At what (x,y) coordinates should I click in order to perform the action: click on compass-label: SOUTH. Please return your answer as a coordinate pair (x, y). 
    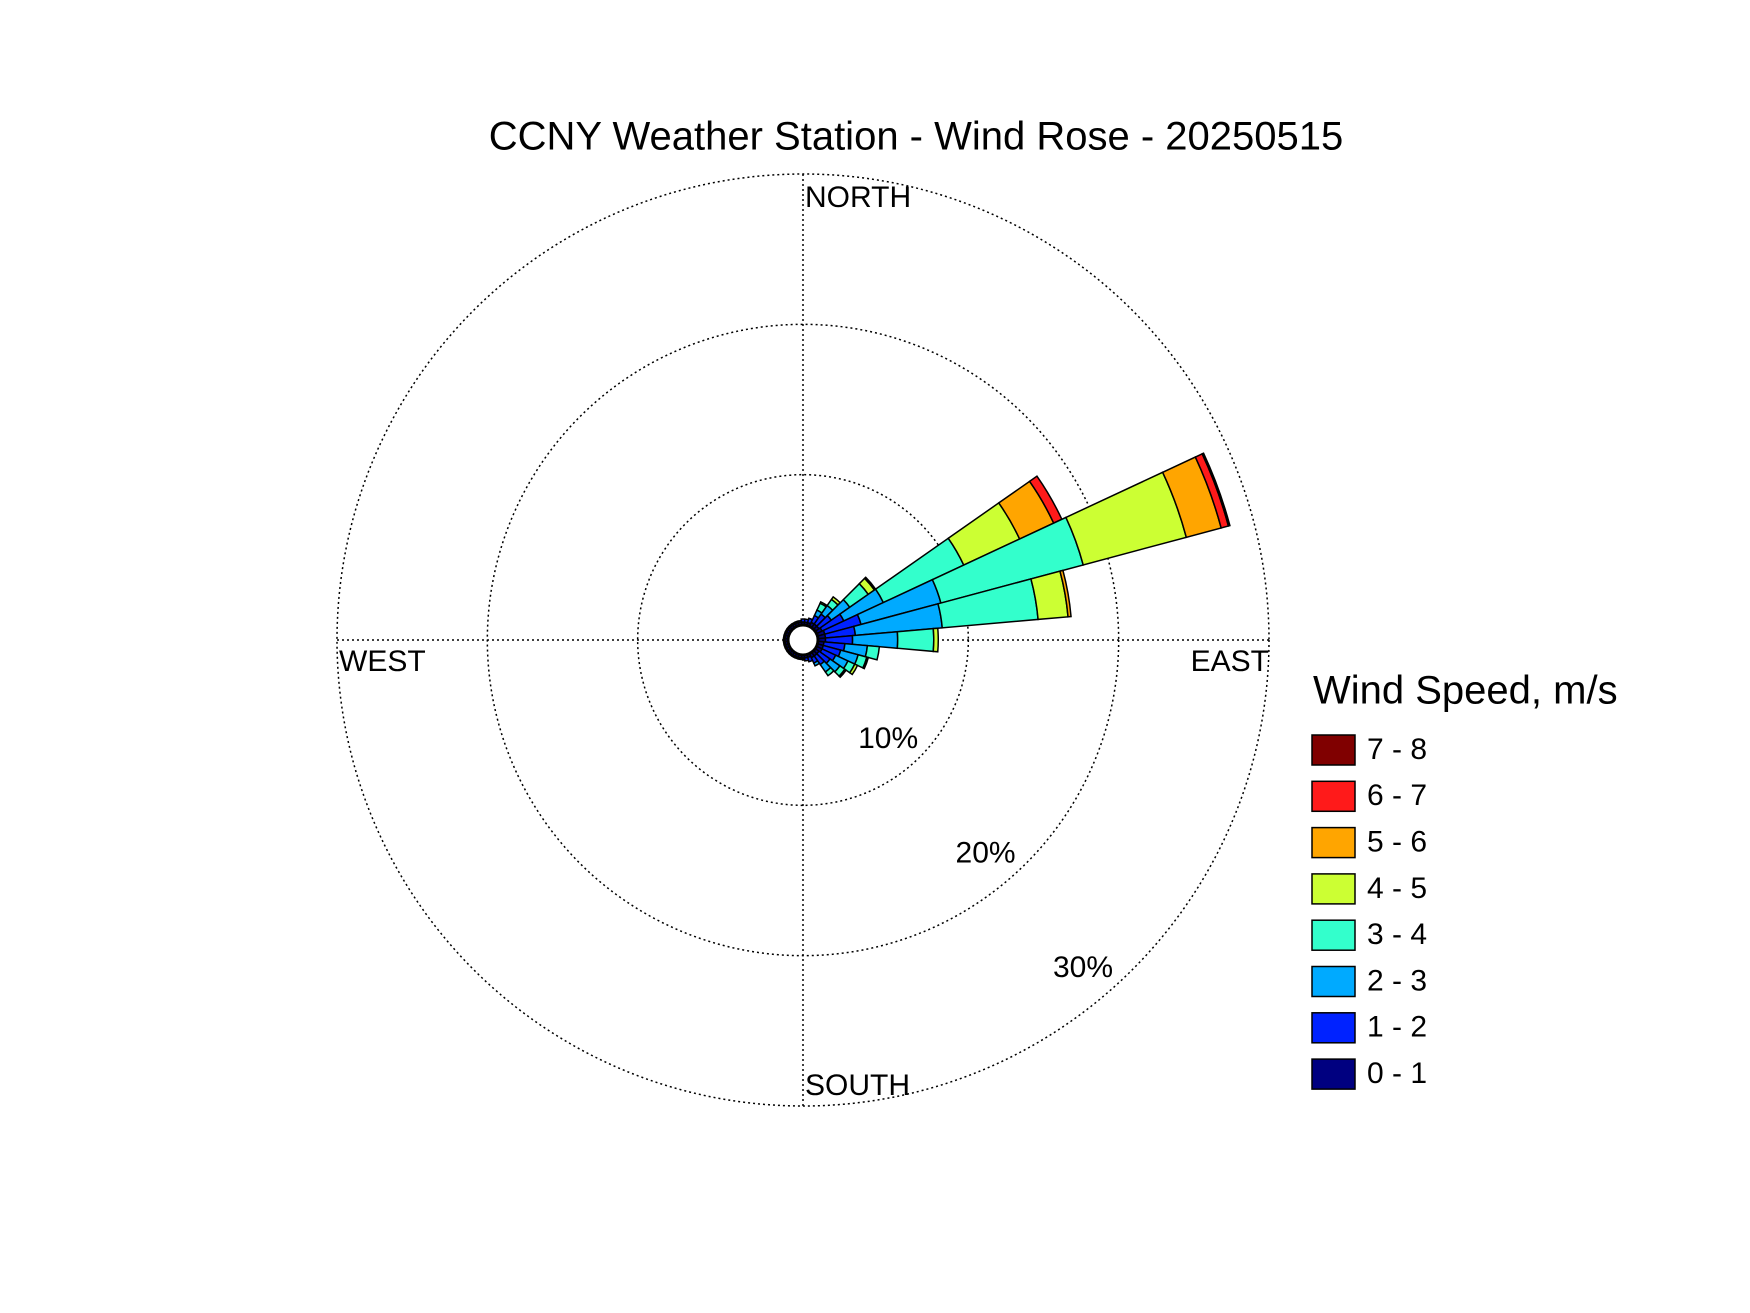
    Looking at the image, I should click on (857, 1085).